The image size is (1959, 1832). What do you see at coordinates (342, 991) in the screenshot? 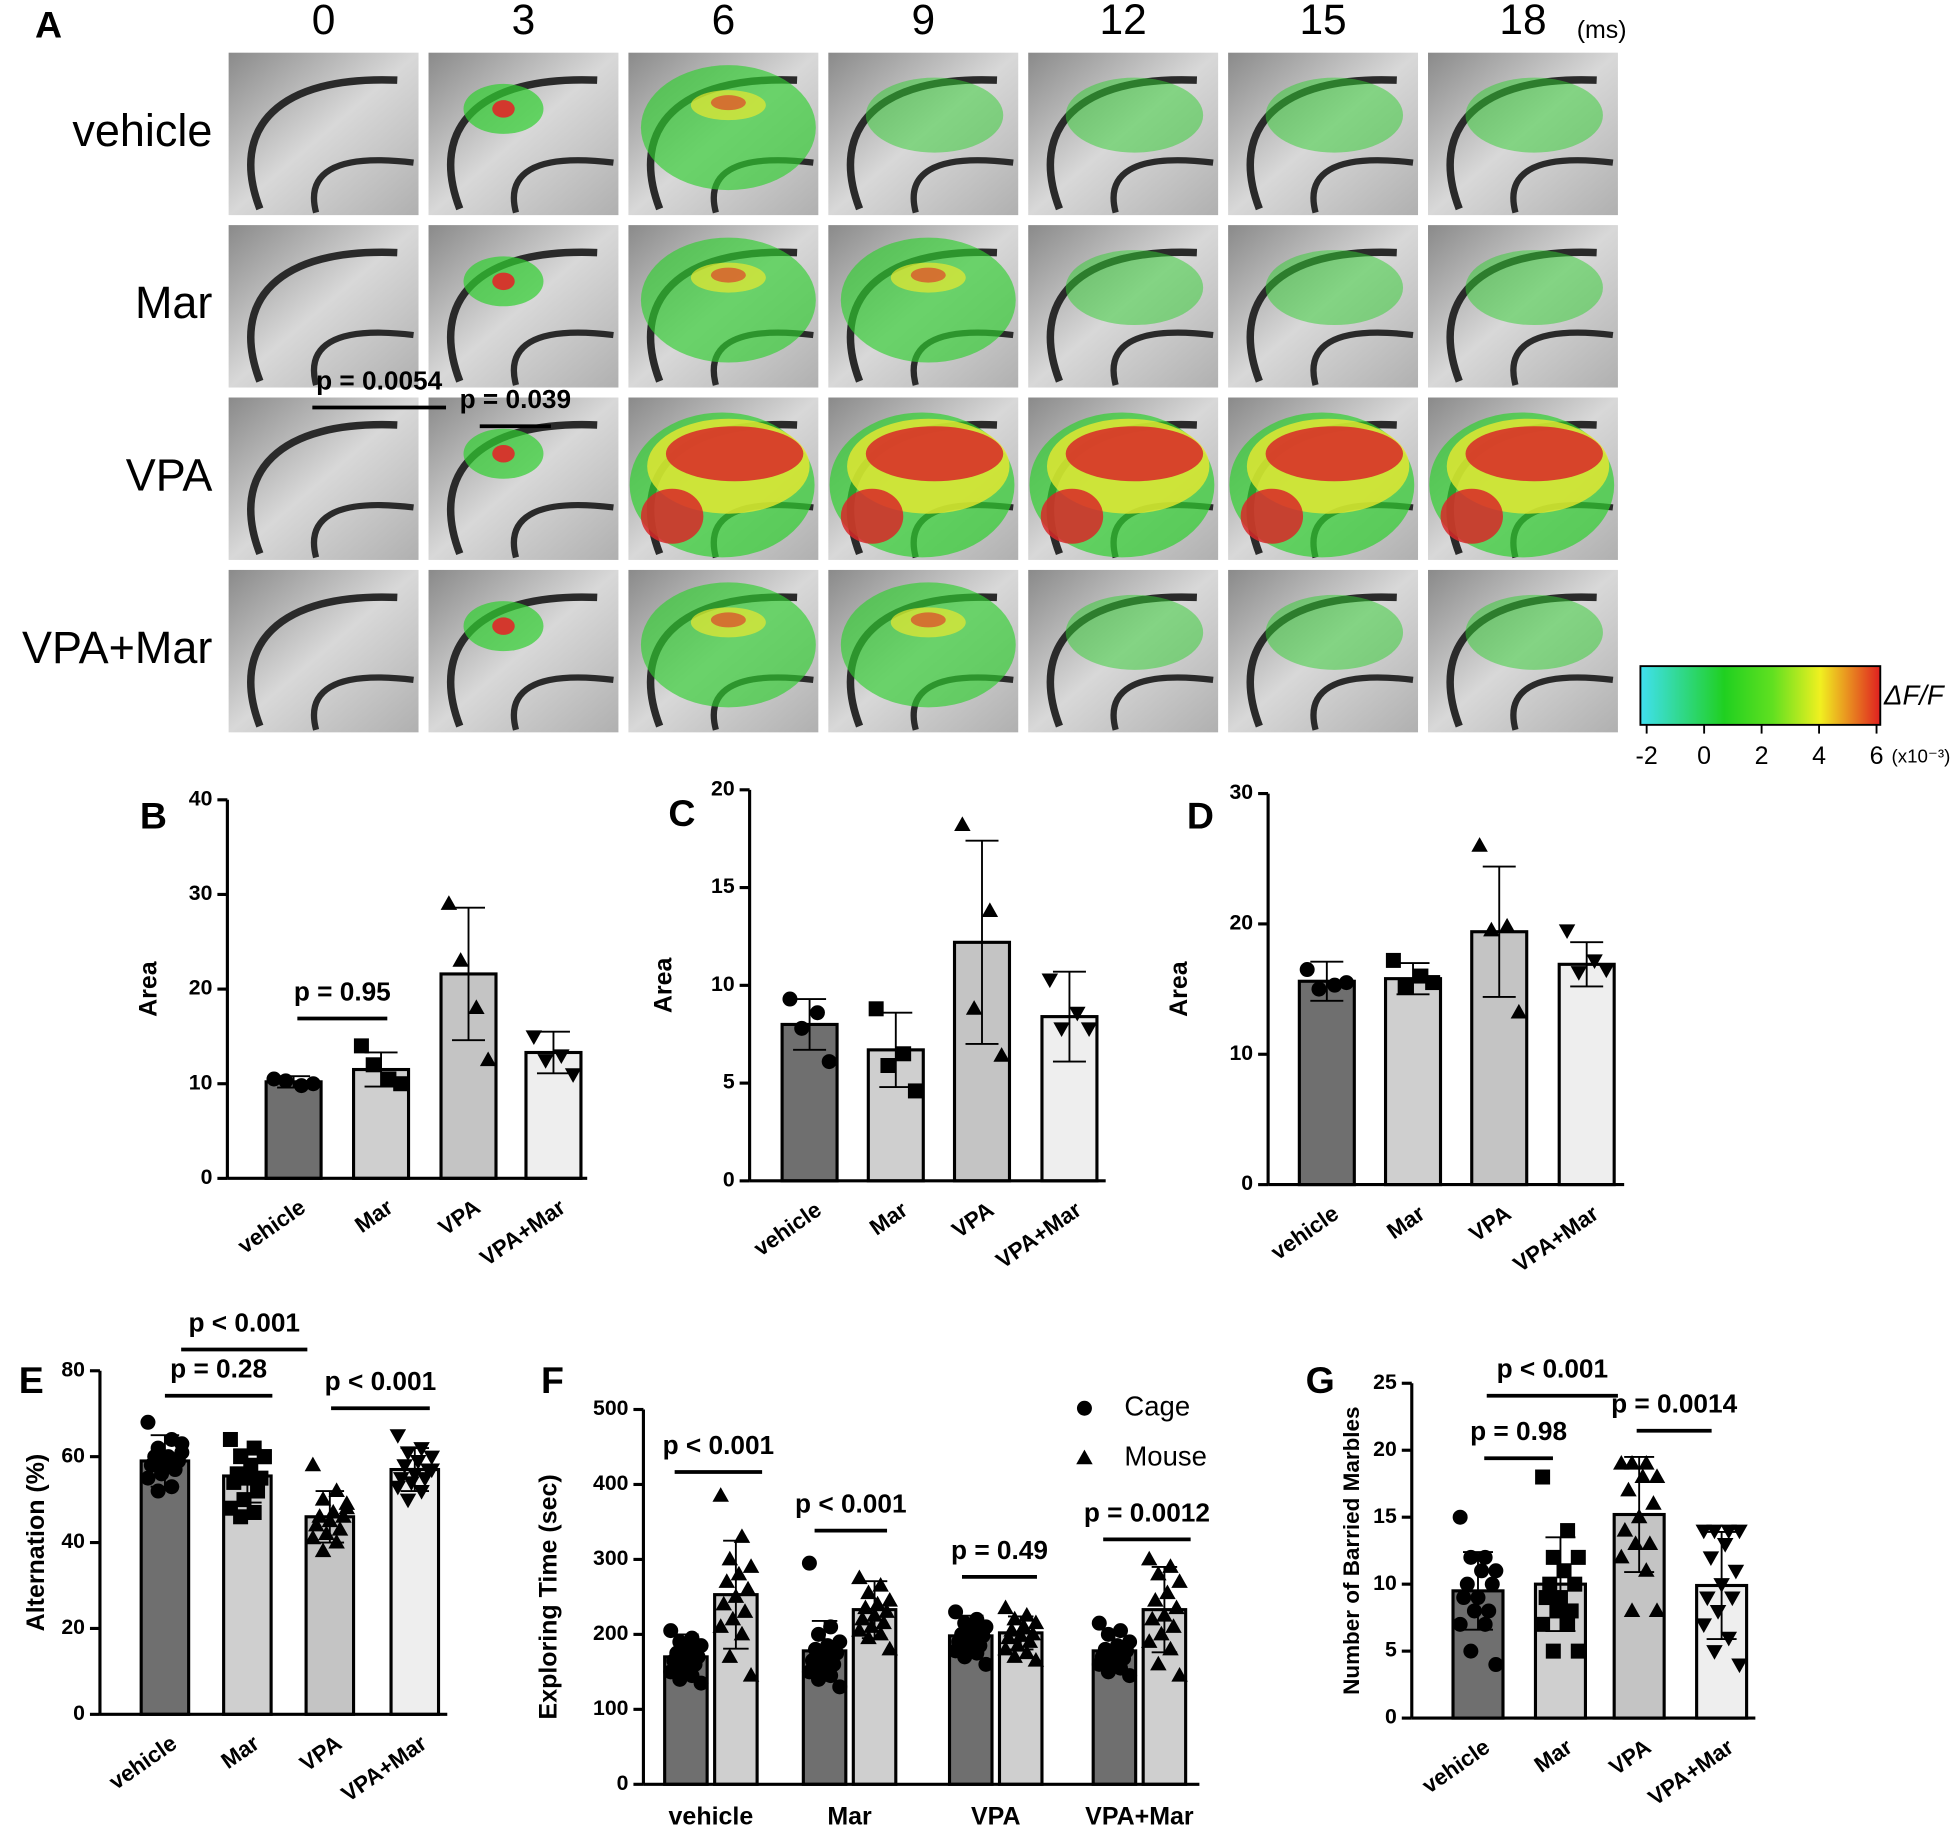
I see `p-value: p = 0.95` at bounding box center [342, 991].